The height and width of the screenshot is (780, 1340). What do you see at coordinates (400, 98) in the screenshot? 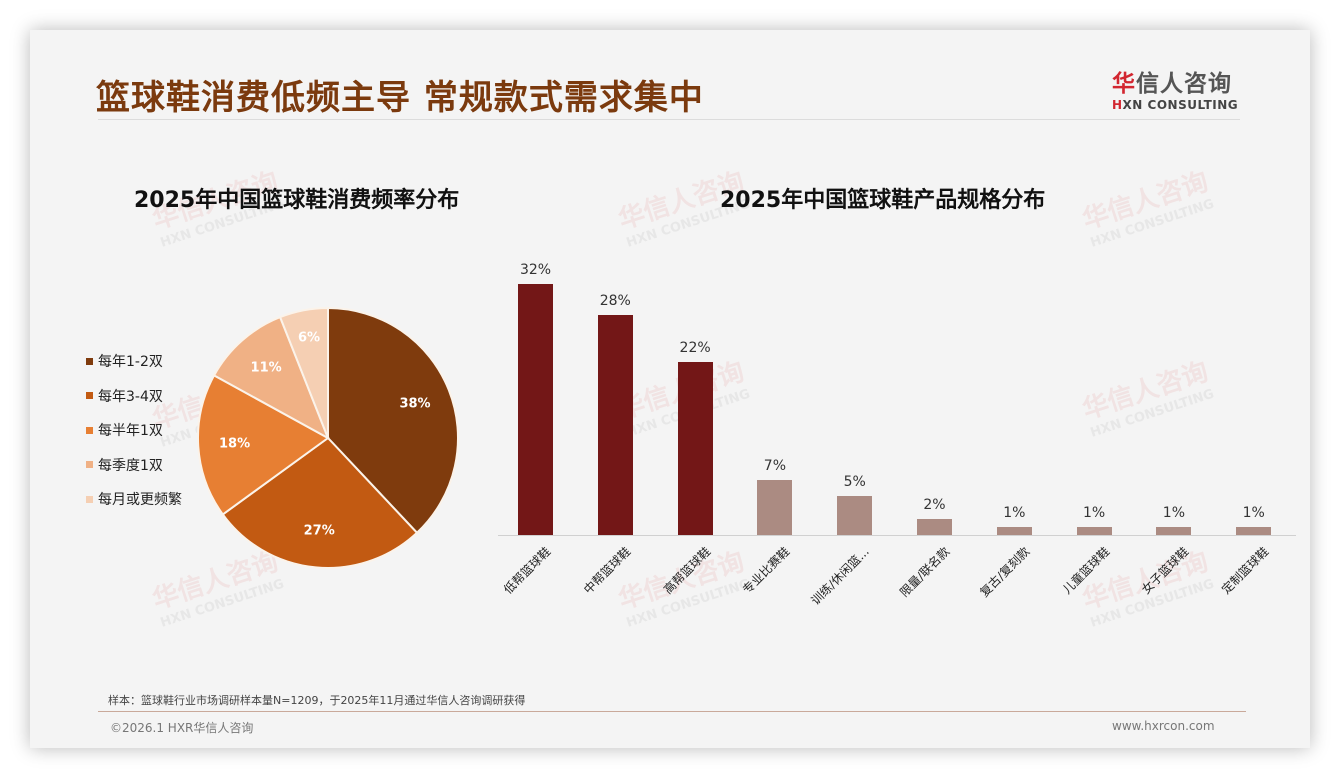
I see `page-title: 篮球鞋消费低频主导 常规款式需求集中` at bounding box center [400, 98].